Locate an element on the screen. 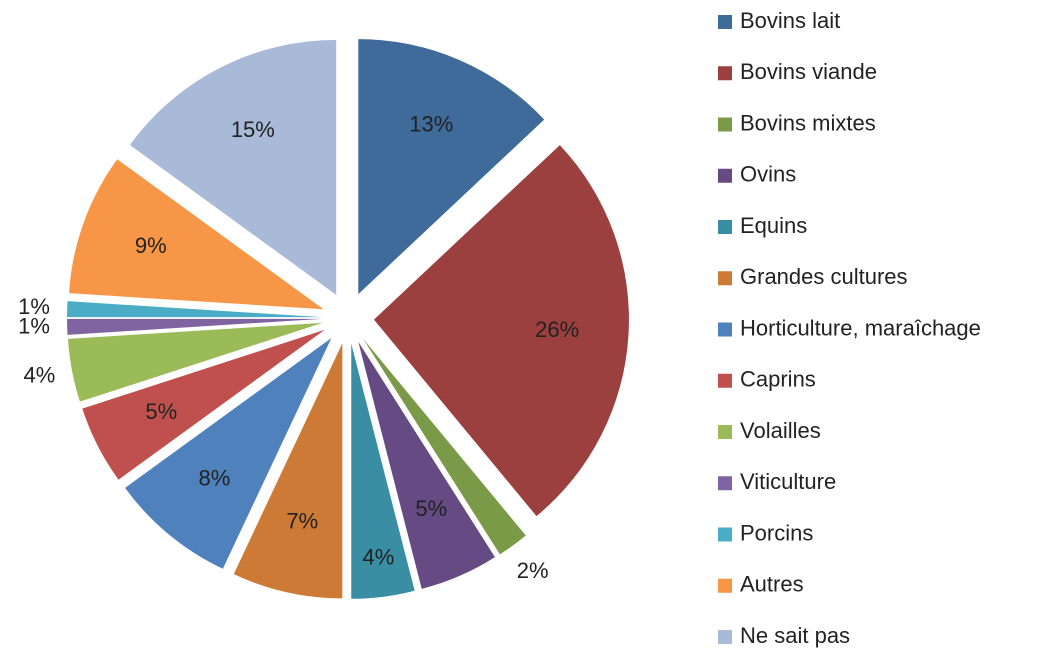 The height and width of the screenshot is (653, 1037). legend-label: Viticulture is located at coordinates (788, 481).